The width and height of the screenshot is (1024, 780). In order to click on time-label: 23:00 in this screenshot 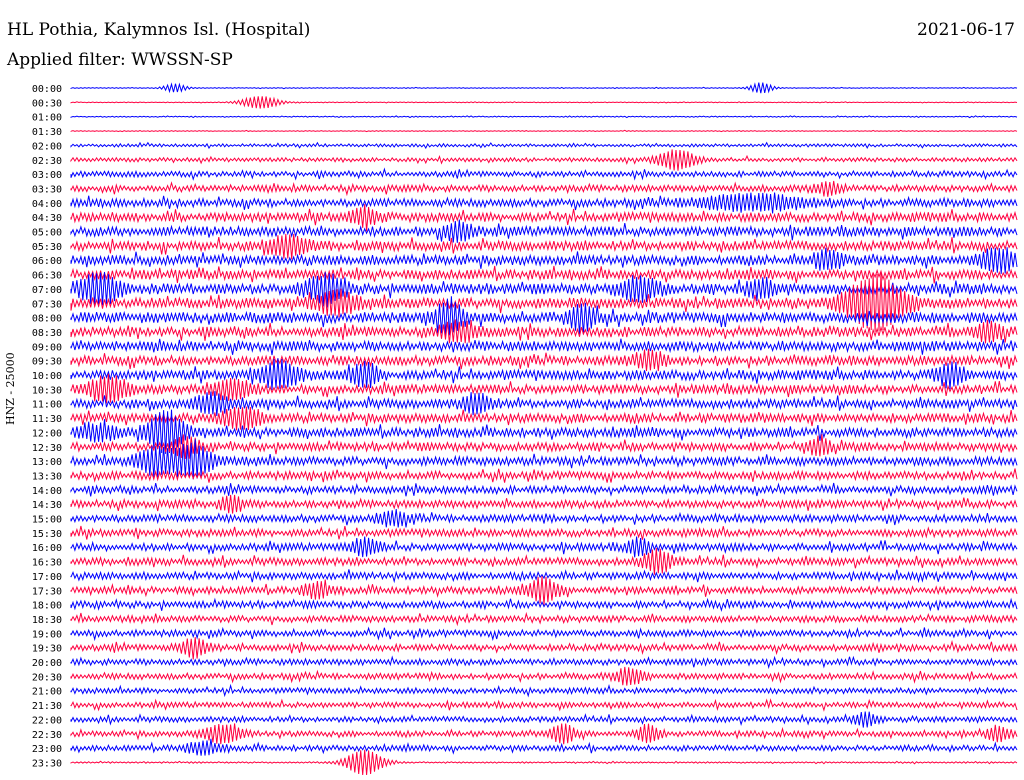, I will do `click(47, 749)`.